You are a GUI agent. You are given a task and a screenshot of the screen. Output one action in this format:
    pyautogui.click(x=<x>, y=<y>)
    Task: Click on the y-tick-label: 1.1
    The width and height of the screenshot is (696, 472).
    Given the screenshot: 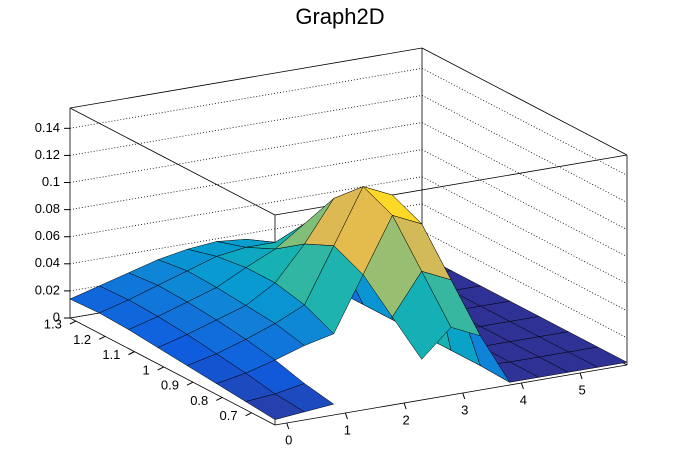 What is the action you would take?
    pyautogui.click(x=111, y=354)
    